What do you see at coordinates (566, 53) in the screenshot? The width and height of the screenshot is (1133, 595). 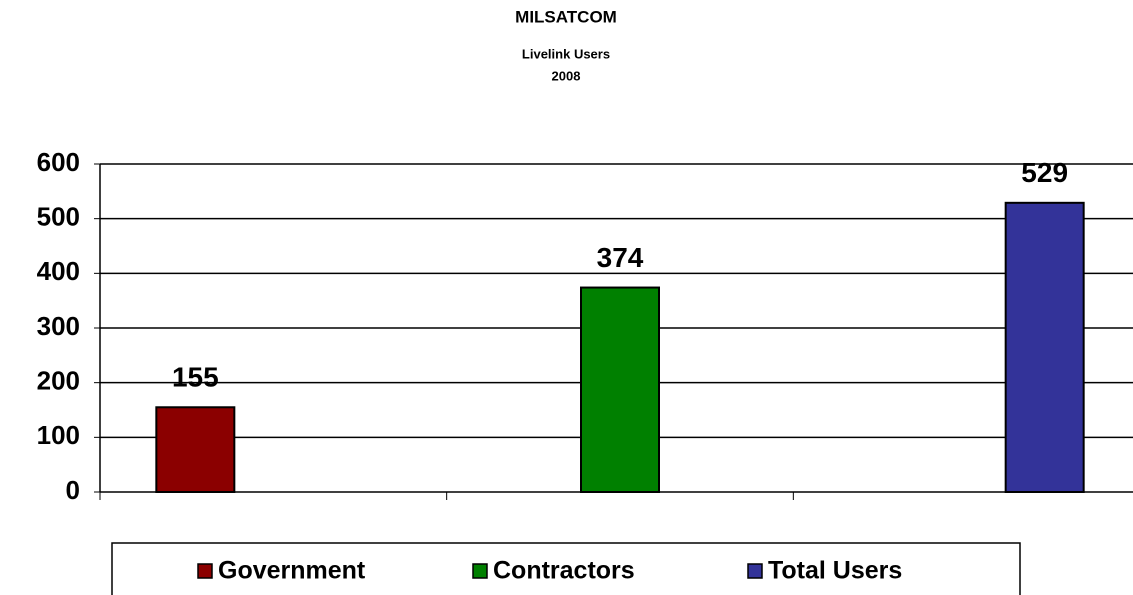 I see `chart-subtitle: Livelink Users` at bounding box center [566, 53].